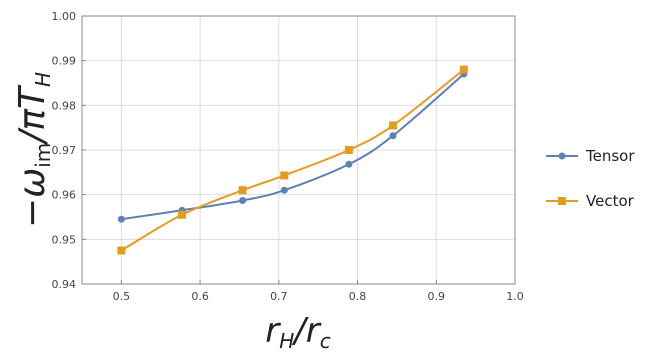  What do you see at coordinates (122, 296) in the screenshot?
I see `x-tick-label: 0.5` at bounding box center [122, 296].